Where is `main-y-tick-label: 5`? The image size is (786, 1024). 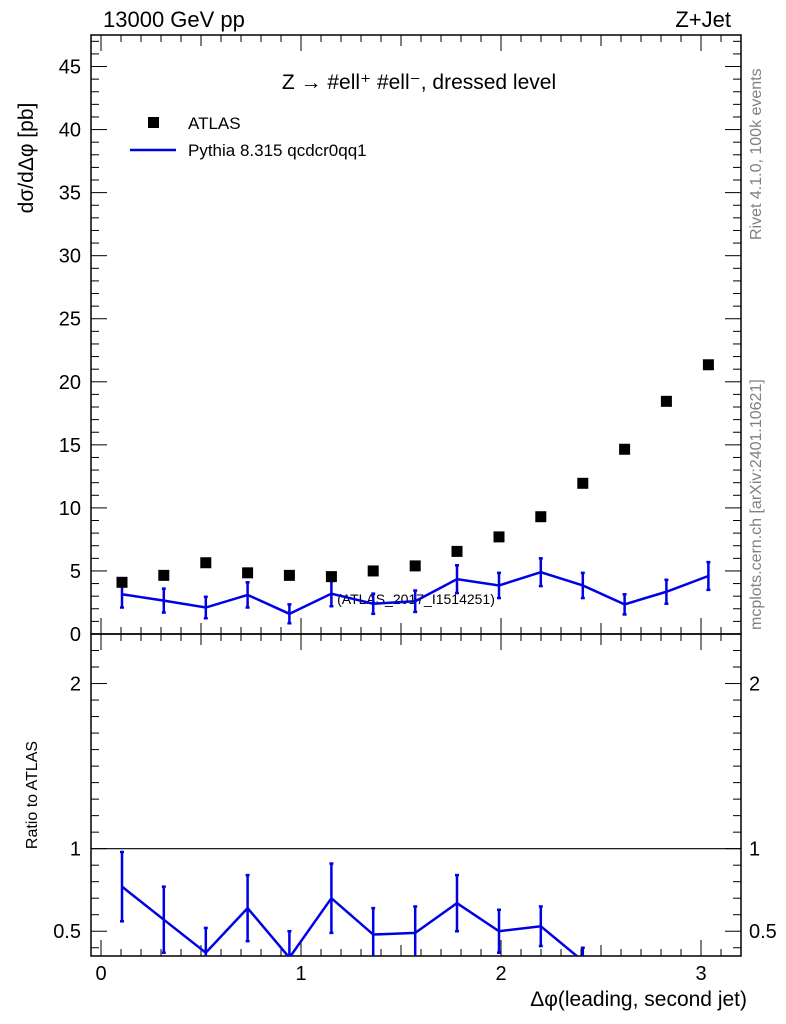
main-y-tick-label: 5 is located at coordinates (75, 572).